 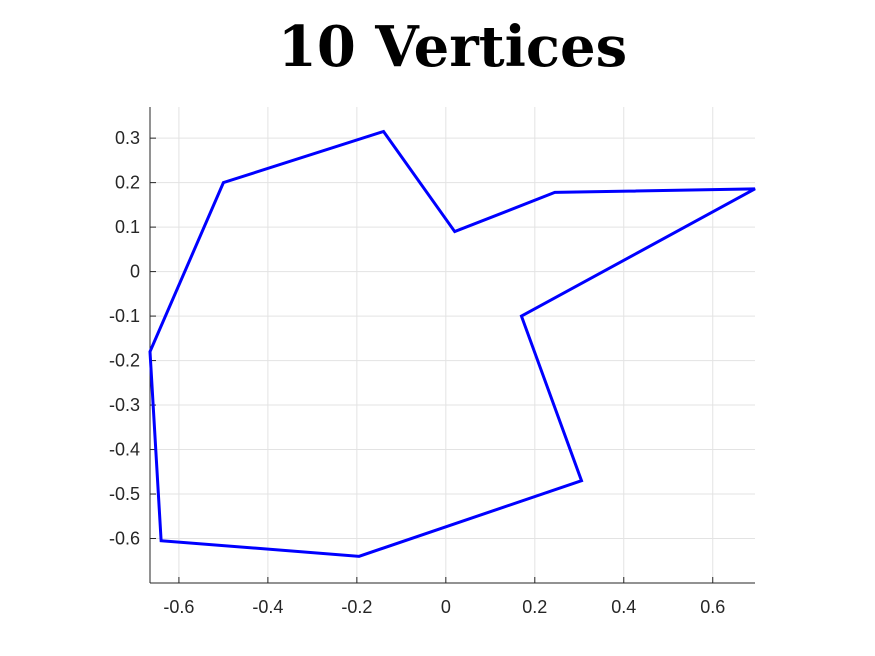 I want to click on y-tick-label: 0.1, so click(x=127, y=227).